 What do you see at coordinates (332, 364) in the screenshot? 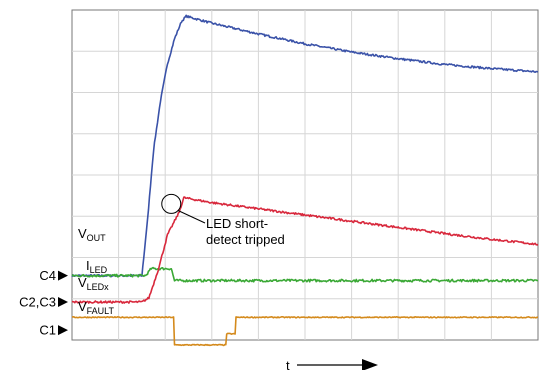
I see `time-axis-label: t` at bounding box center [332, 364].